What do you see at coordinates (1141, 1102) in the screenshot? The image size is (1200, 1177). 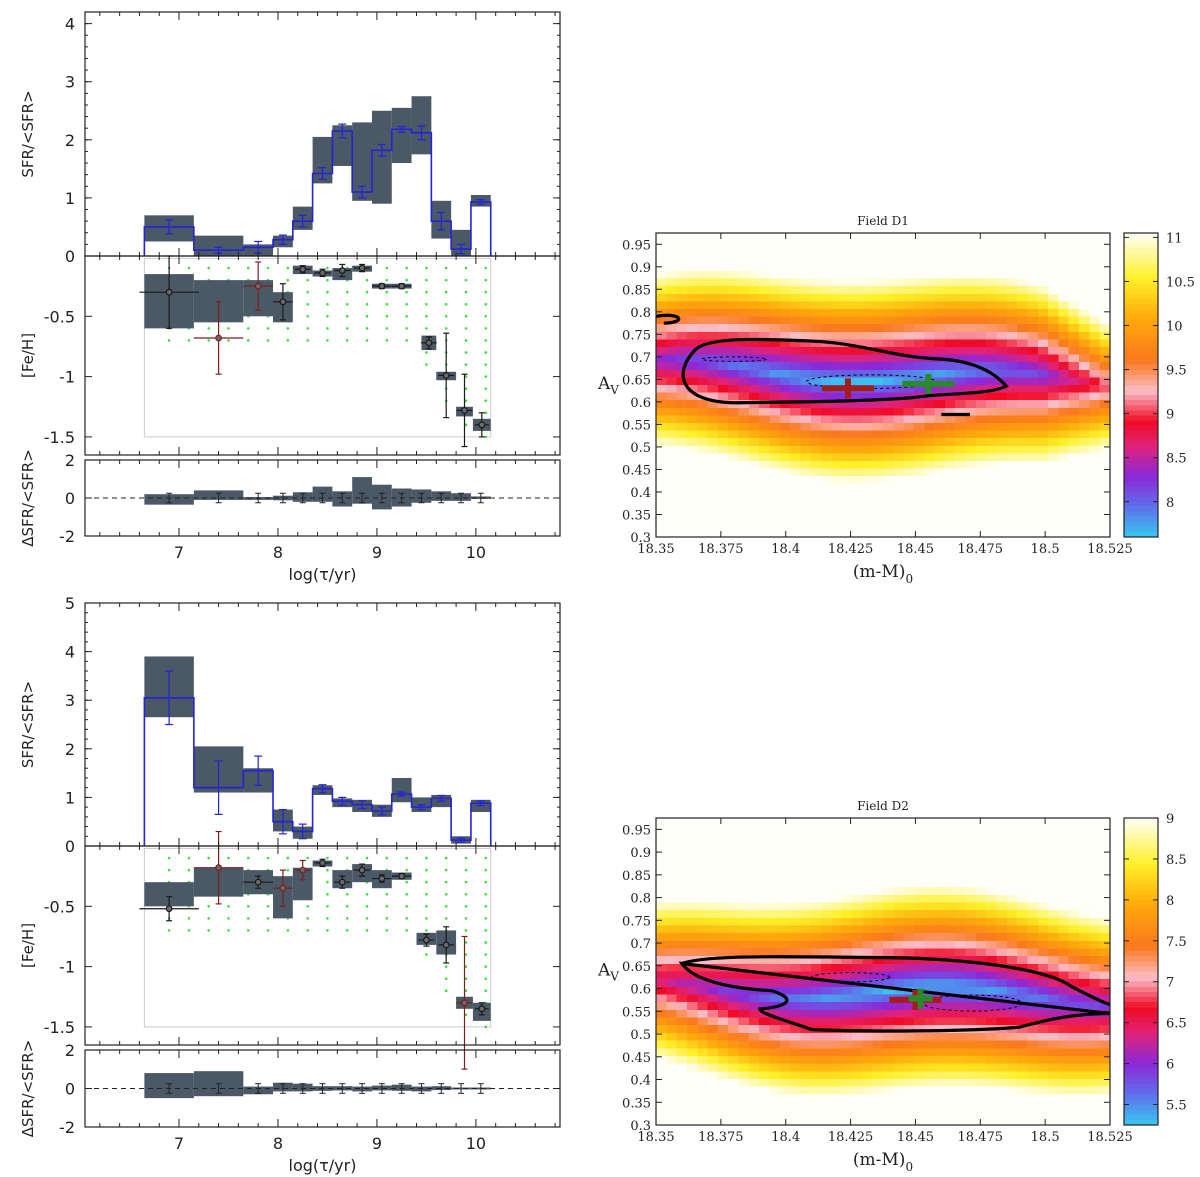 I see `colorbar-segment` at bounding box center [1141, 1102].